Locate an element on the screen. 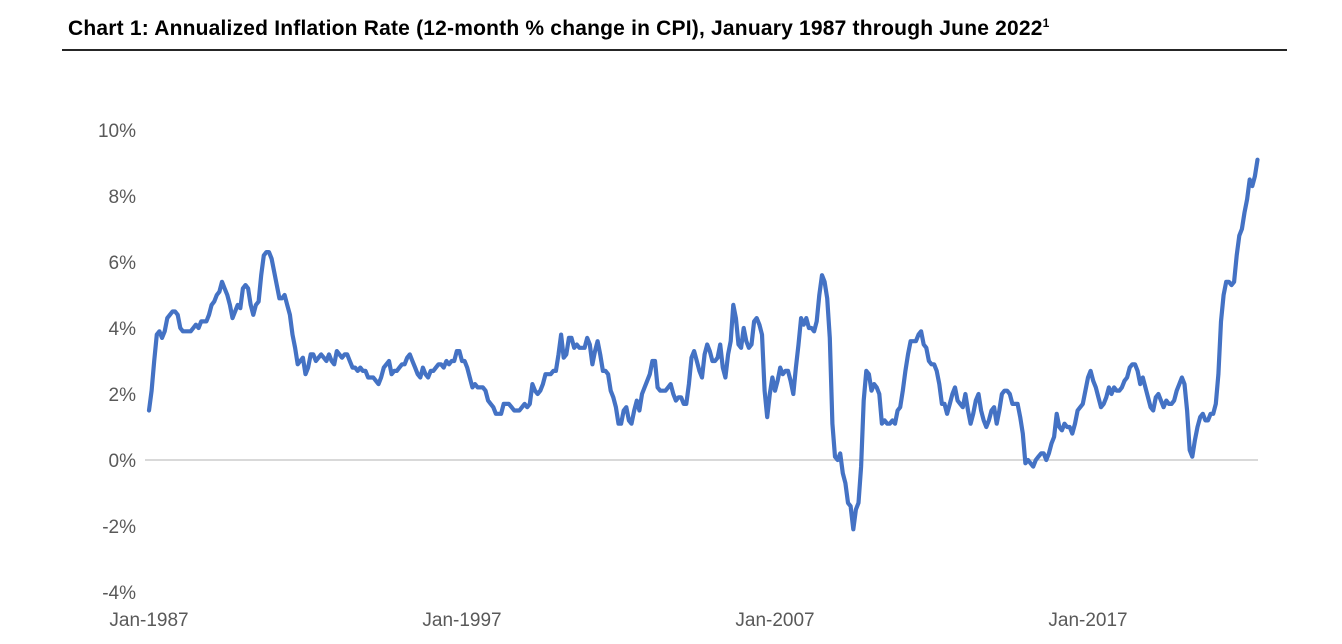 The height and width of the screenshot is (644, 1342). x-tick-label: Jan-2007 is located at coordinates (774, 620).